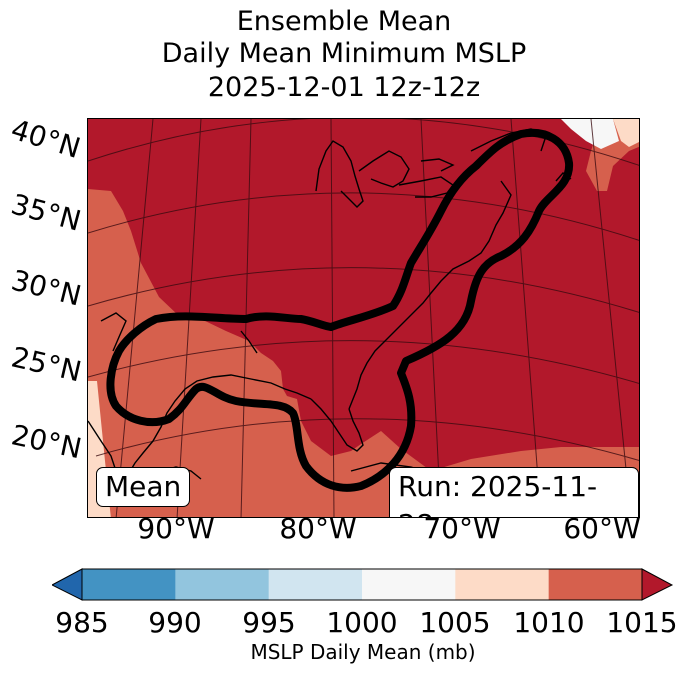 This screenshot has height=674, width=688. What do you see at coordinates (344, 21) in the screenshot?
I see `title-line-1: Ensemble Mean` at bounding box center [344, 21].